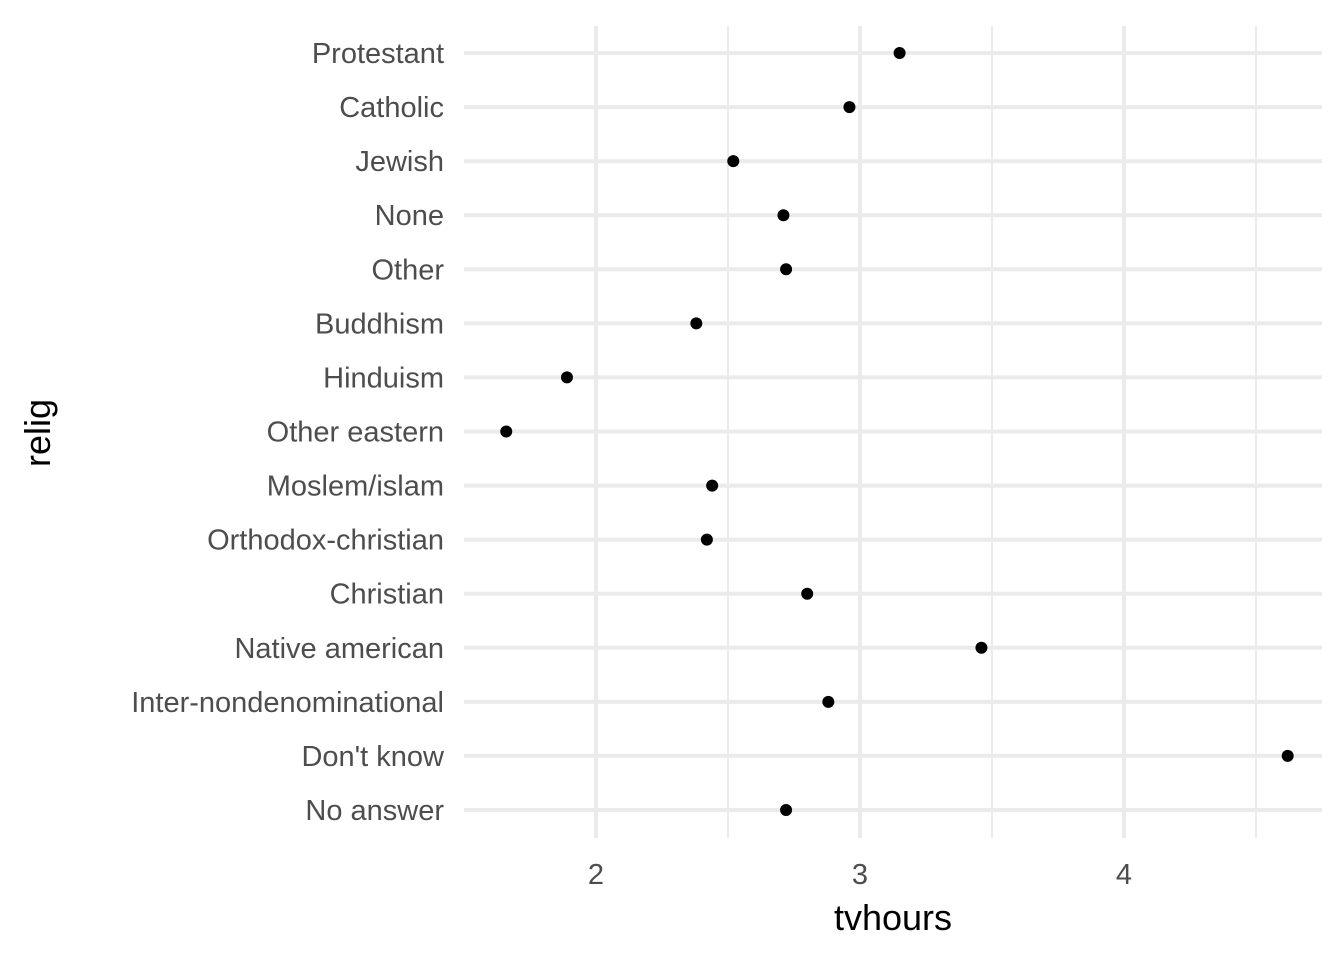 This screenshot has height=960, width=1344. I want to click on y-tick-label: Native american, so click(339, 649).